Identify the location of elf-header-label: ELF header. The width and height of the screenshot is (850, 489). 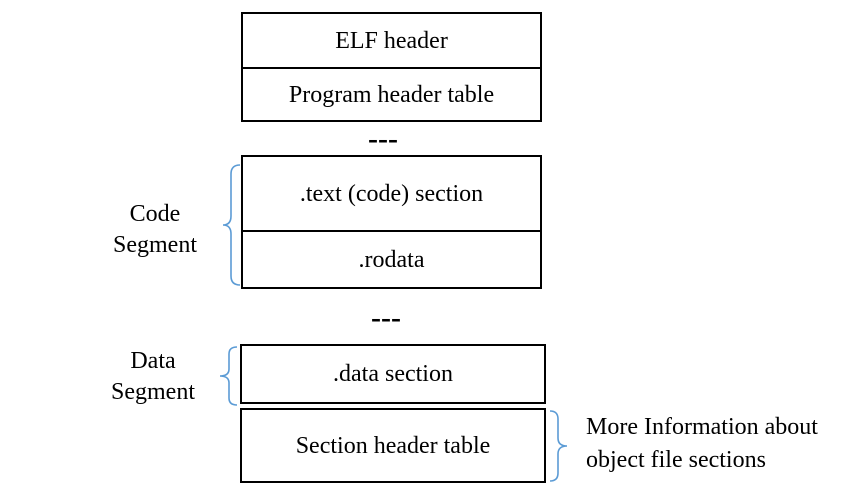
(391, 40).